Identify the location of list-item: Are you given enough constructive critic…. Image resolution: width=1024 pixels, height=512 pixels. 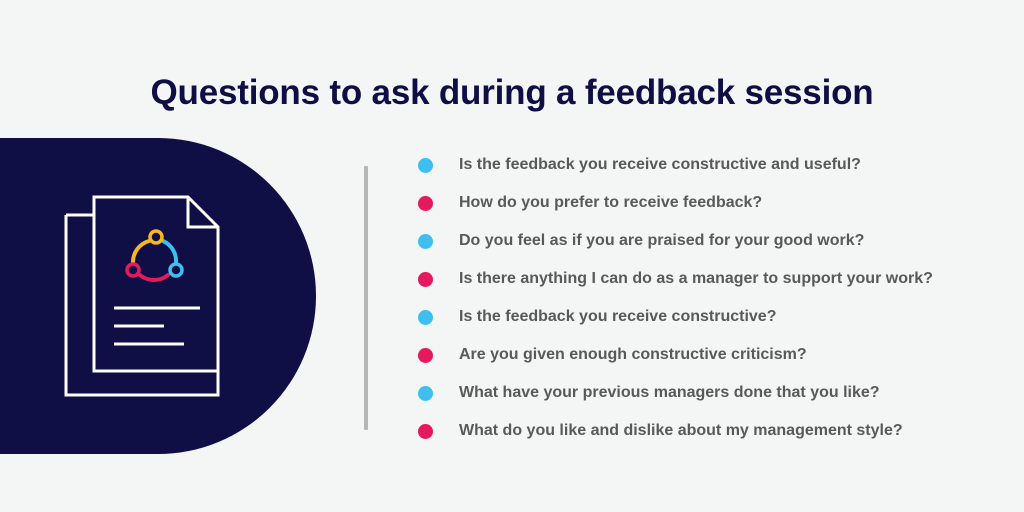
(675, 355).